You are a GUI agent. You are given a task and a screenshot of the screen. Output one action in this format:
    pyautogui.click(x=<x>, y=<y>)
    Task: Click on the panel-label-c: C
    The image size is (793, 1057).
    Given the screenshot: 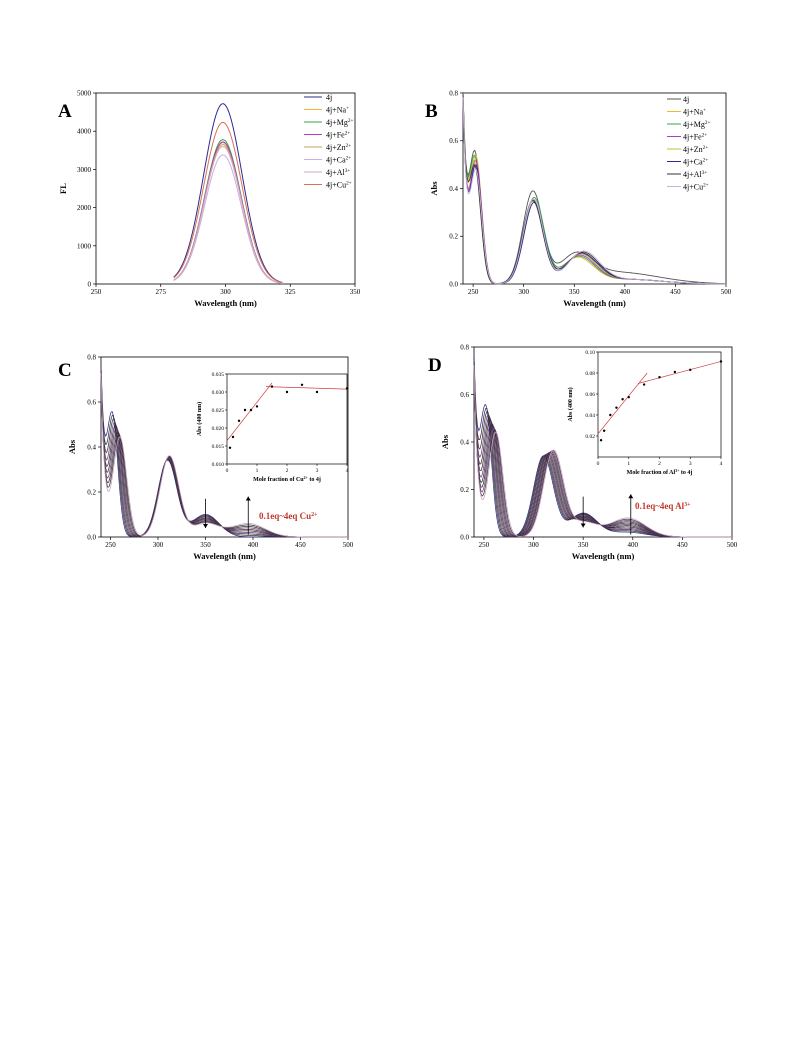 What is the action you would take?
    pyautogui.click(x=65, y=370)
    